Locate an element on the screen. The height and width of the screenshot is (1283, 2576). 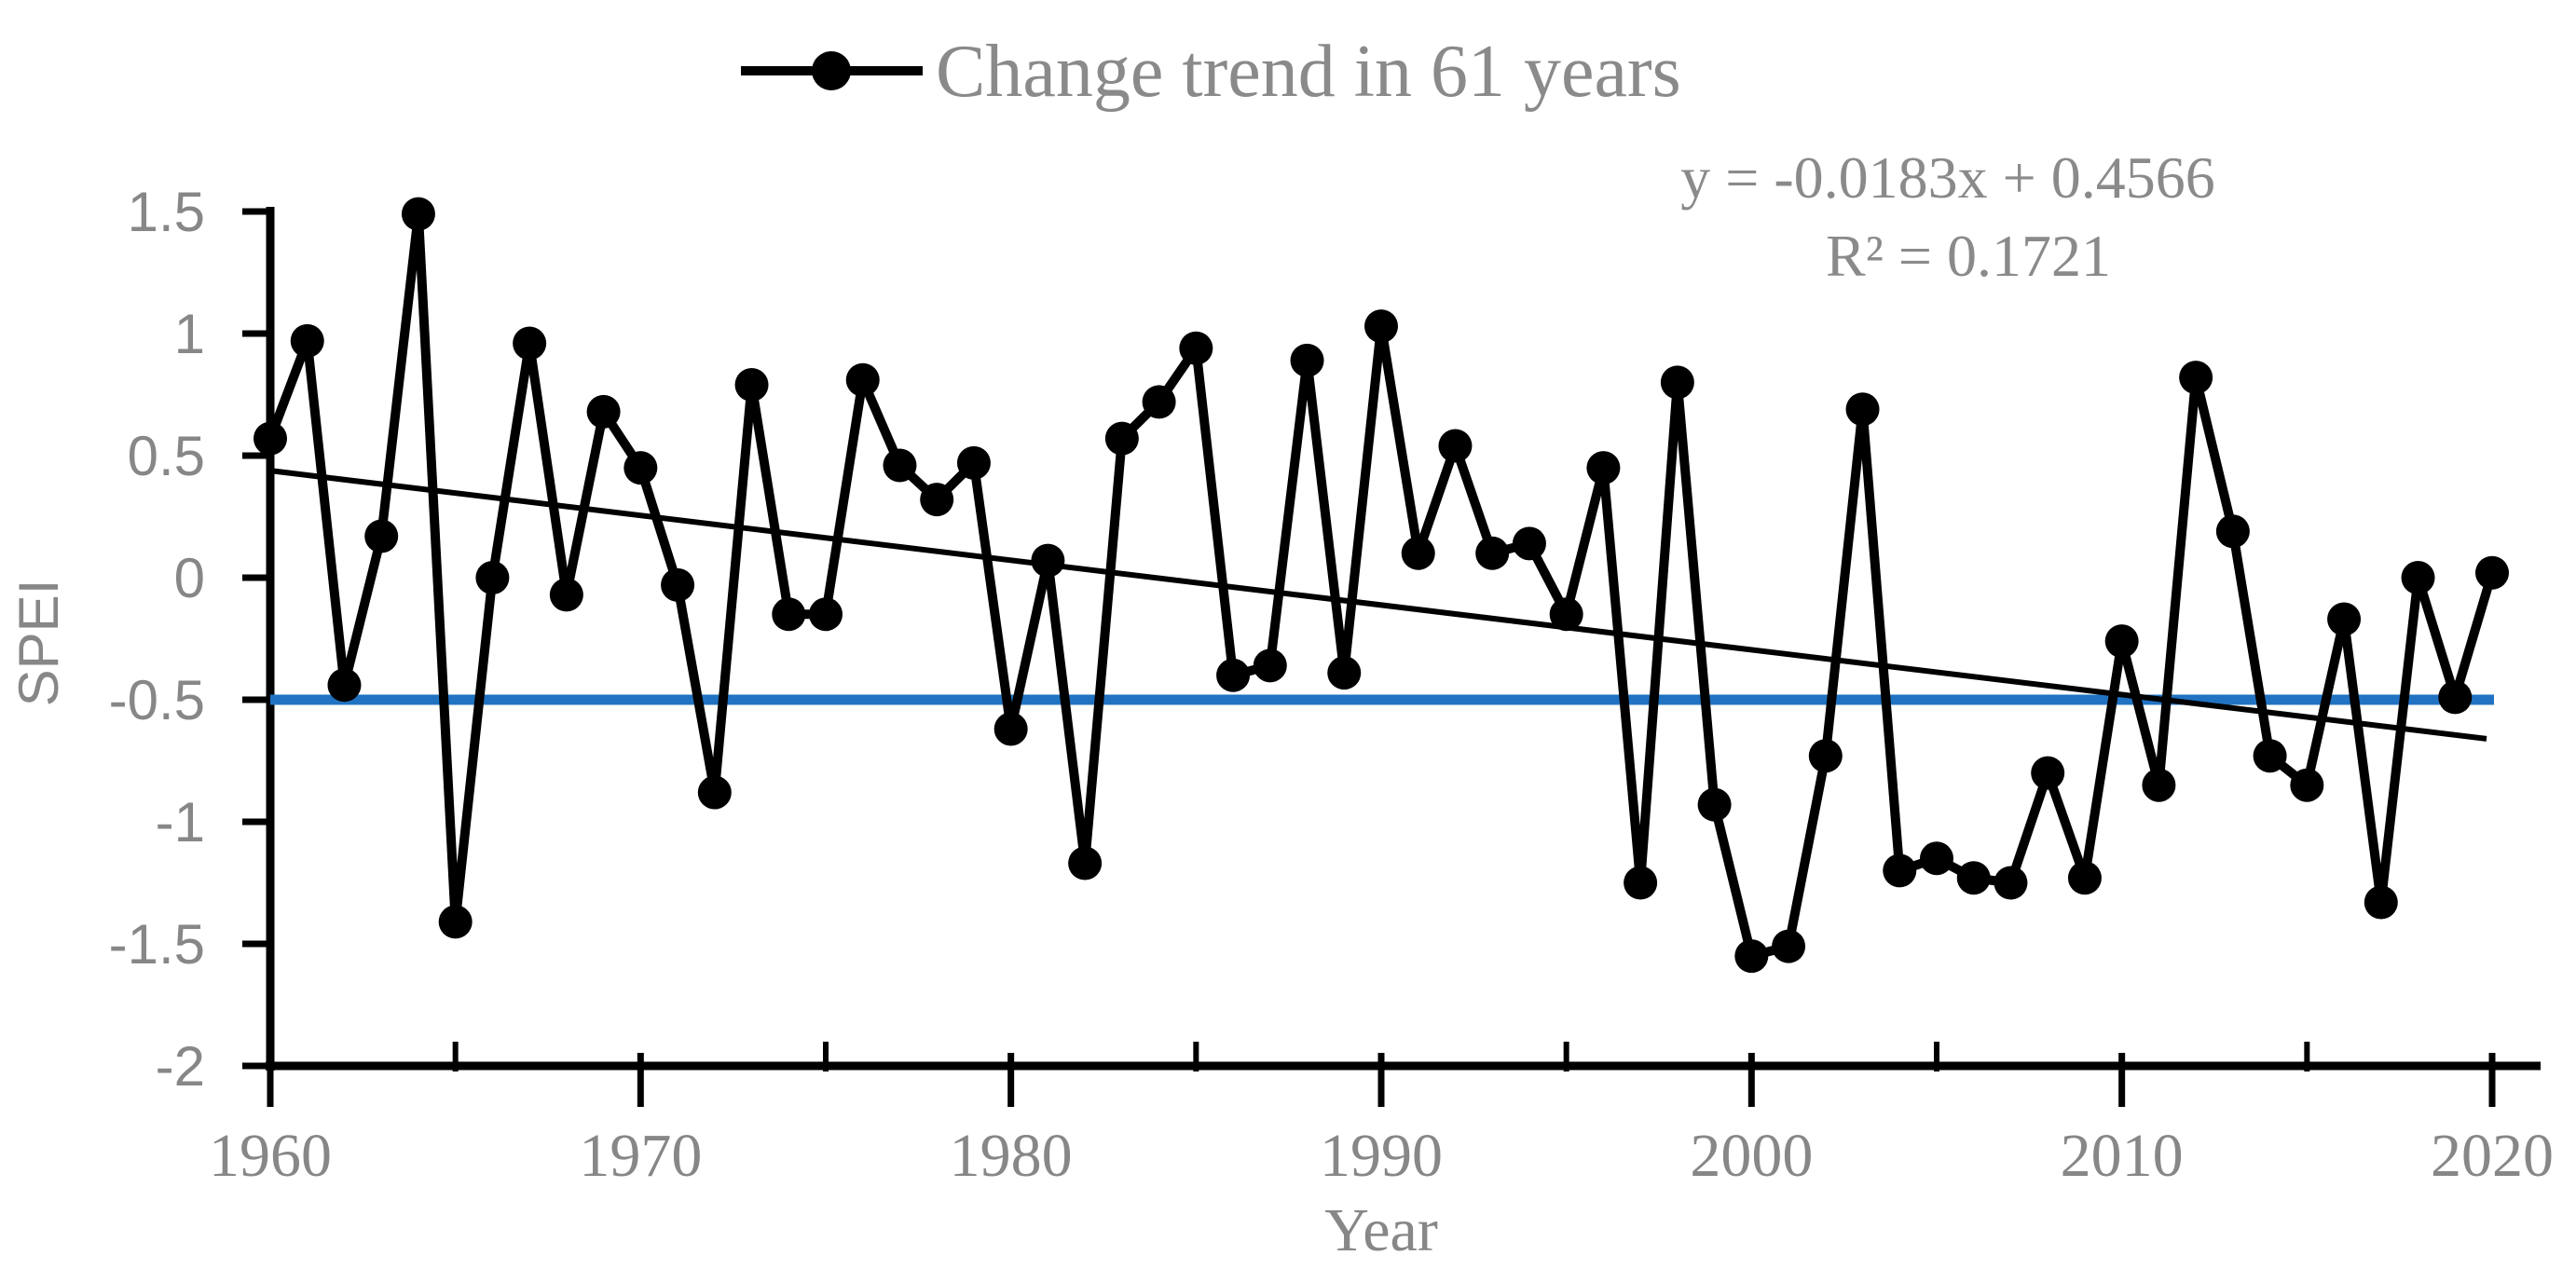
x-tick-label: 2010 is located at coordinates (2122, 1156).